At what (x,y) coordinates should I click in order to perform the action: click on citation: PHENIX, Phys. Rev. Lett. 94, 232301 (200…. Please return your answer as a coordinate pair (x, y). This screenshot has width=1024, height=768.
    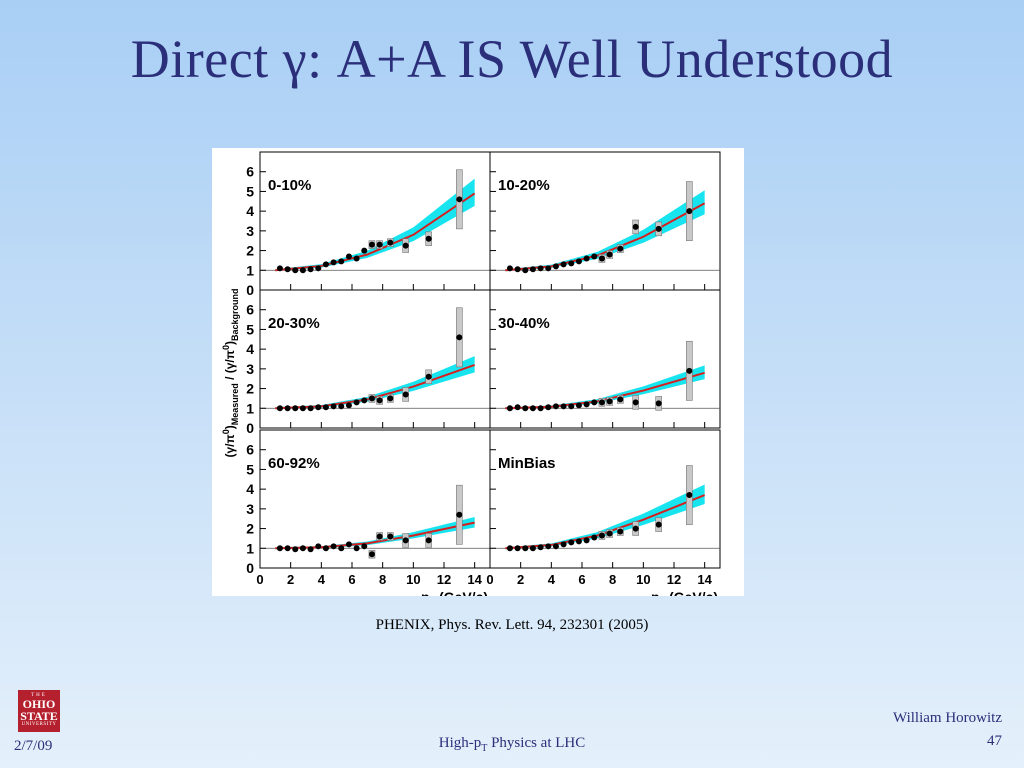
    Looking at the image, I should click on (512, 625).